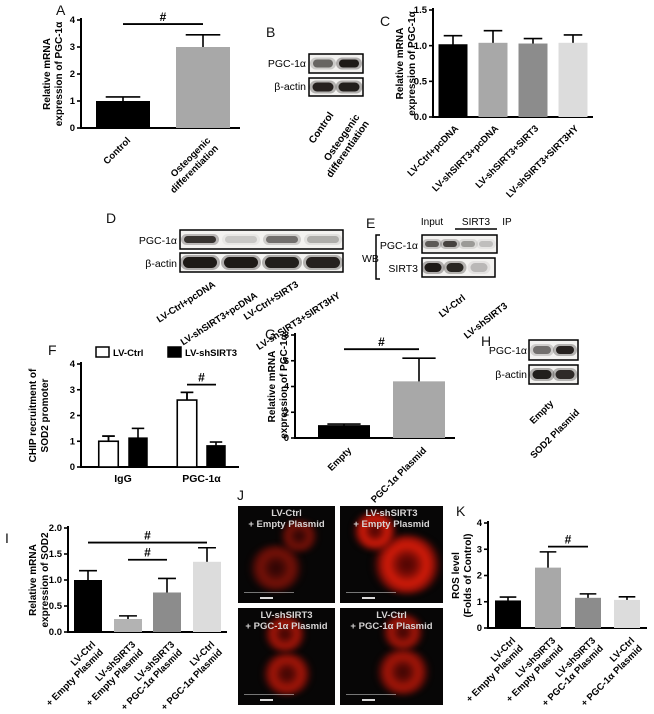 This screenshot has width=654, height=714. What do you see at coordinates (270, 334) in the screenshot?
I see `panel-label-g: G` at bounding box center [270, 334].